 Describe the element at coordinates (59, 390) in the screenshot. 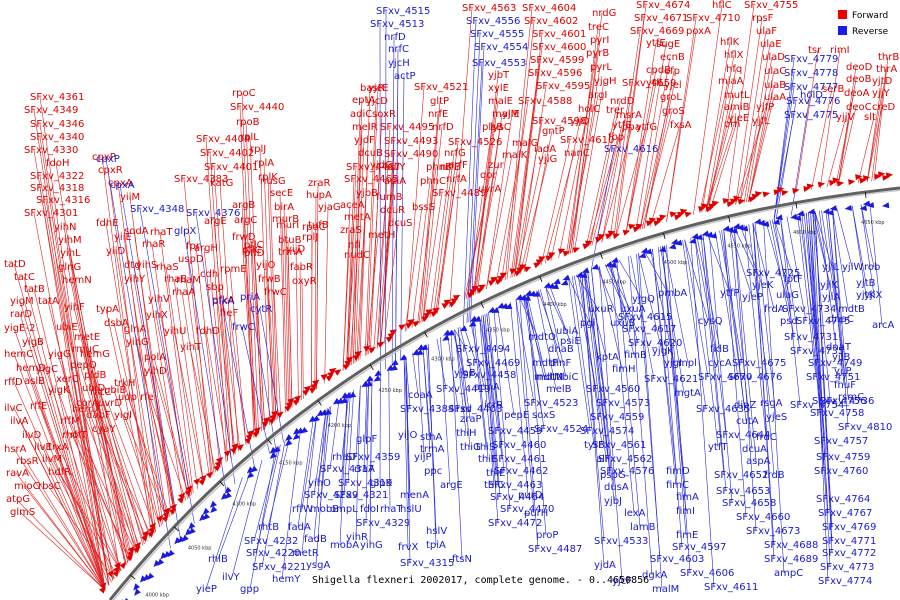

I see `forward-gene-label: yigK` at that location.